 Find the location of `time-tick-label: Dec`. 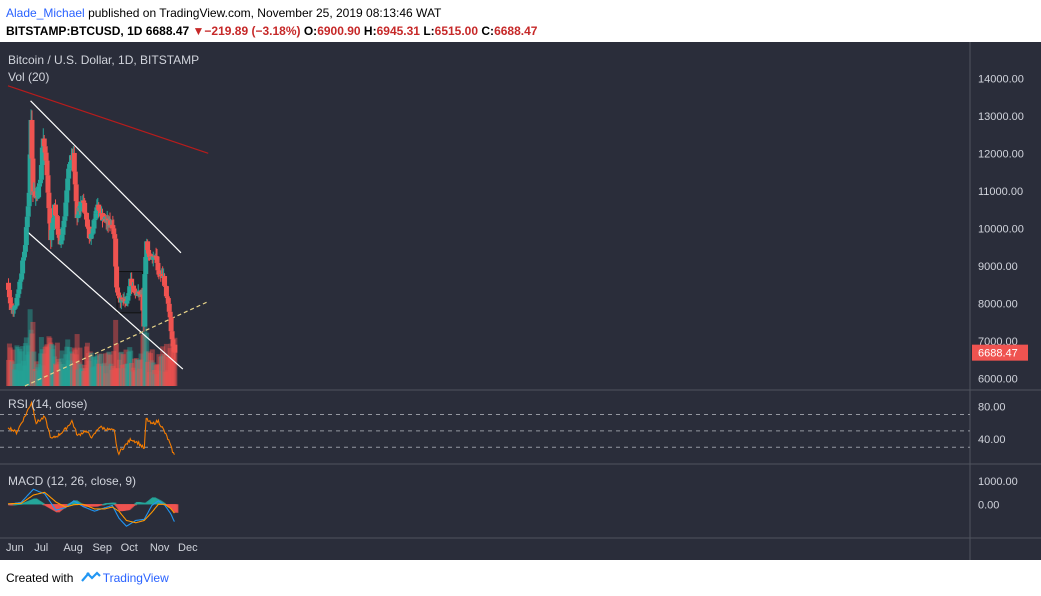

time-tick-label: Dec is located at coordinates (188, 548).